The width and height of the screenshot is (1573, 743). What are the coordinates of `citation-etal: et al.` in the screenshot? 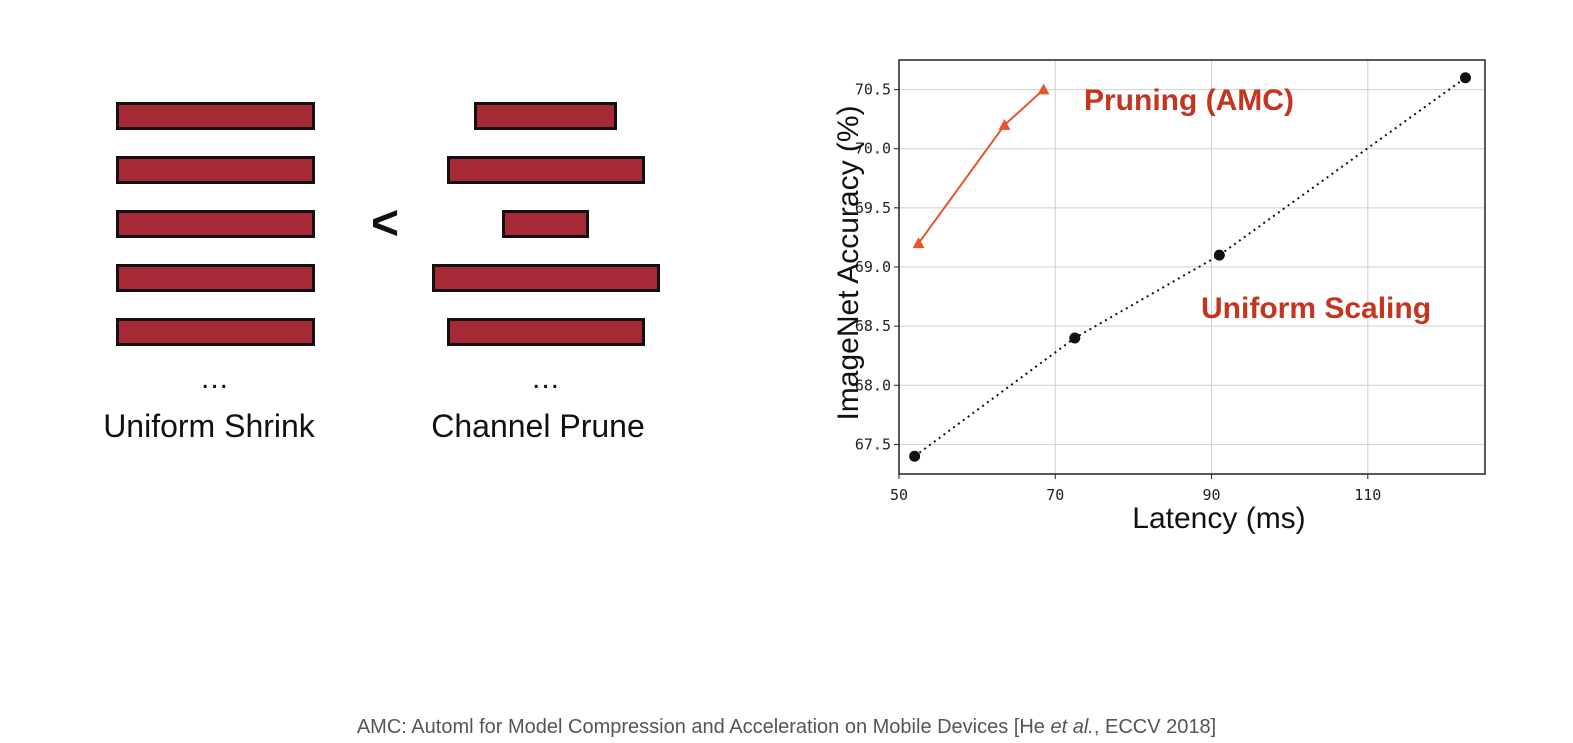 It's located at (1072, 727).